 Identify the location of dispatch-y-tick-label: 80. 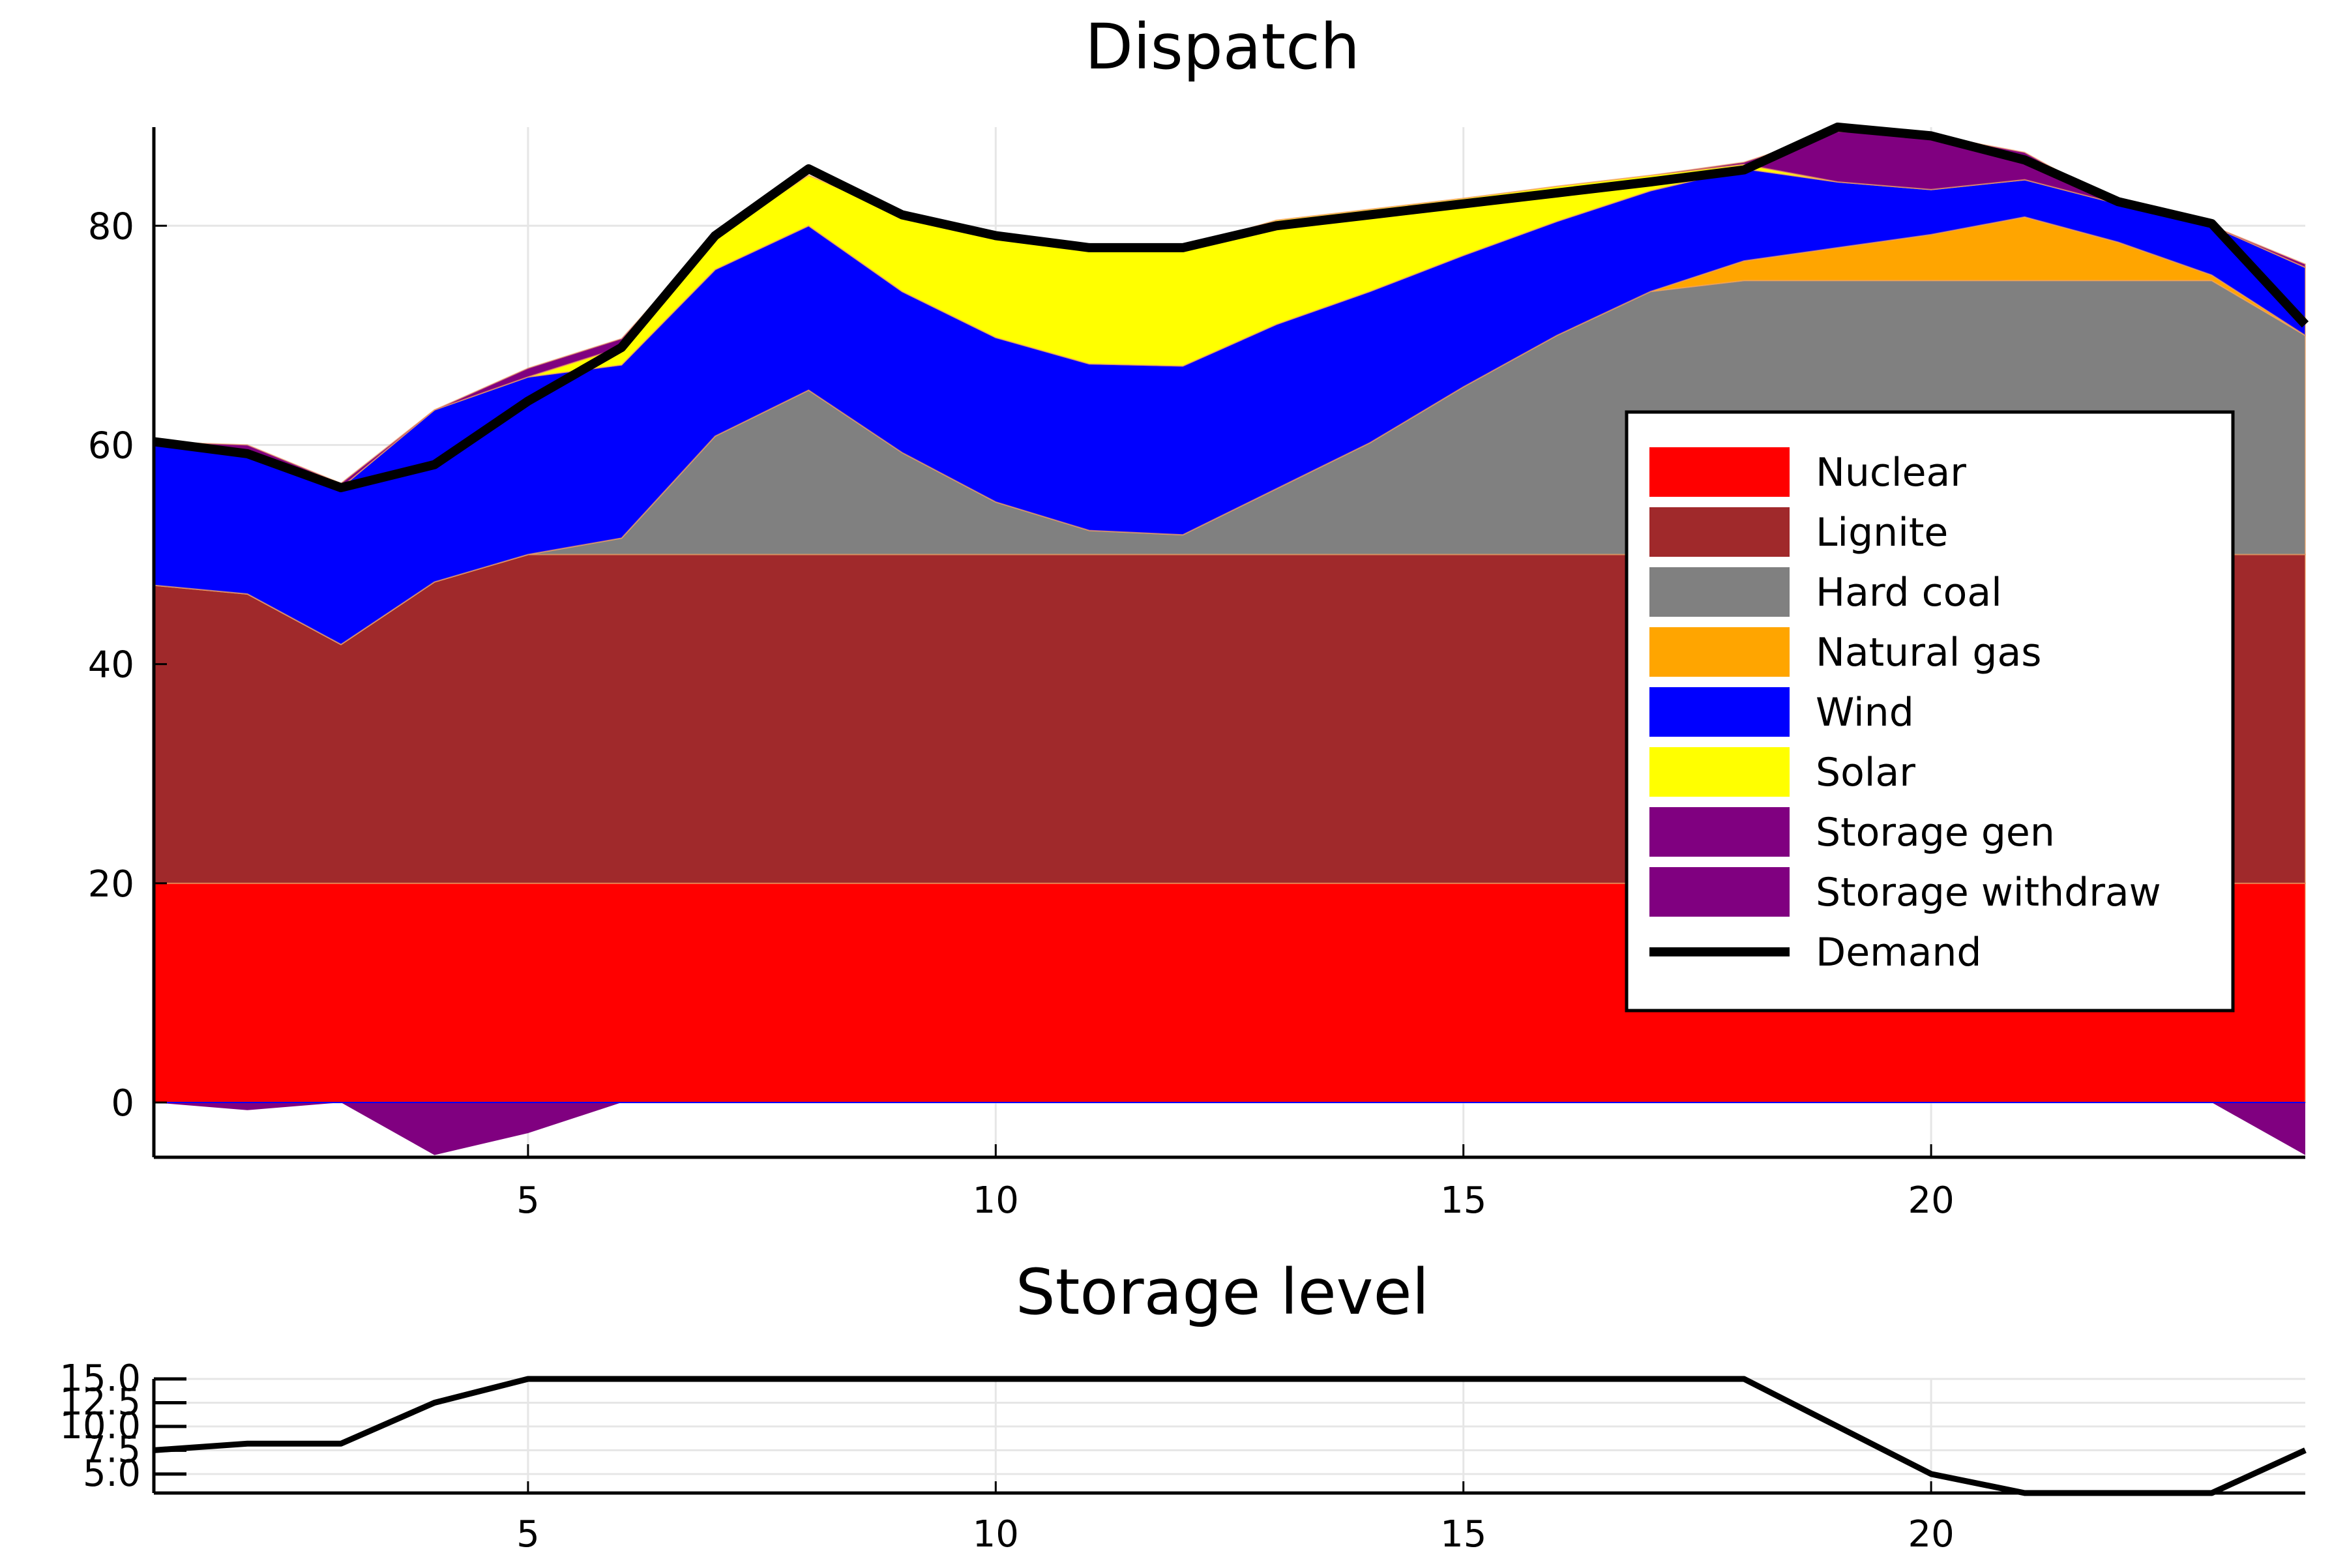
(111, 226).